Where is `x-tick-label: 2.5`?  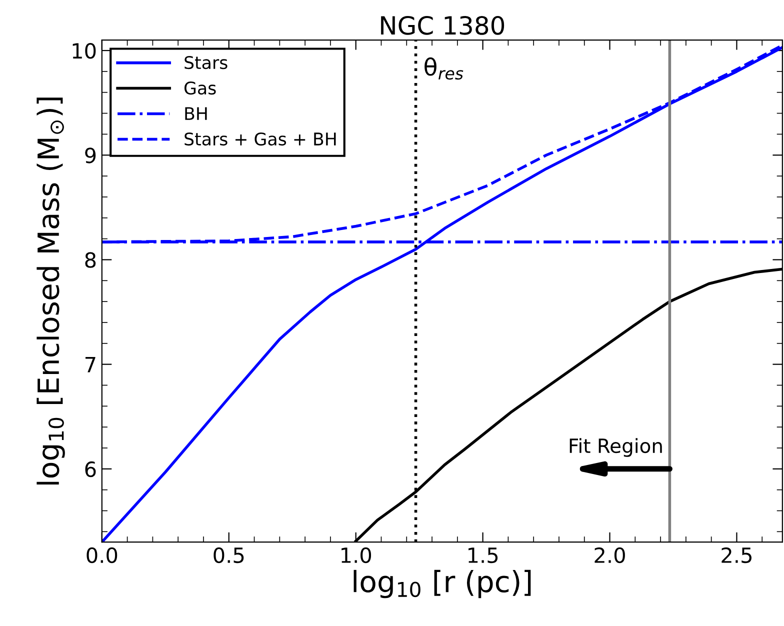 x-tick-label: 2.5 is located at coordinates (737, 555).